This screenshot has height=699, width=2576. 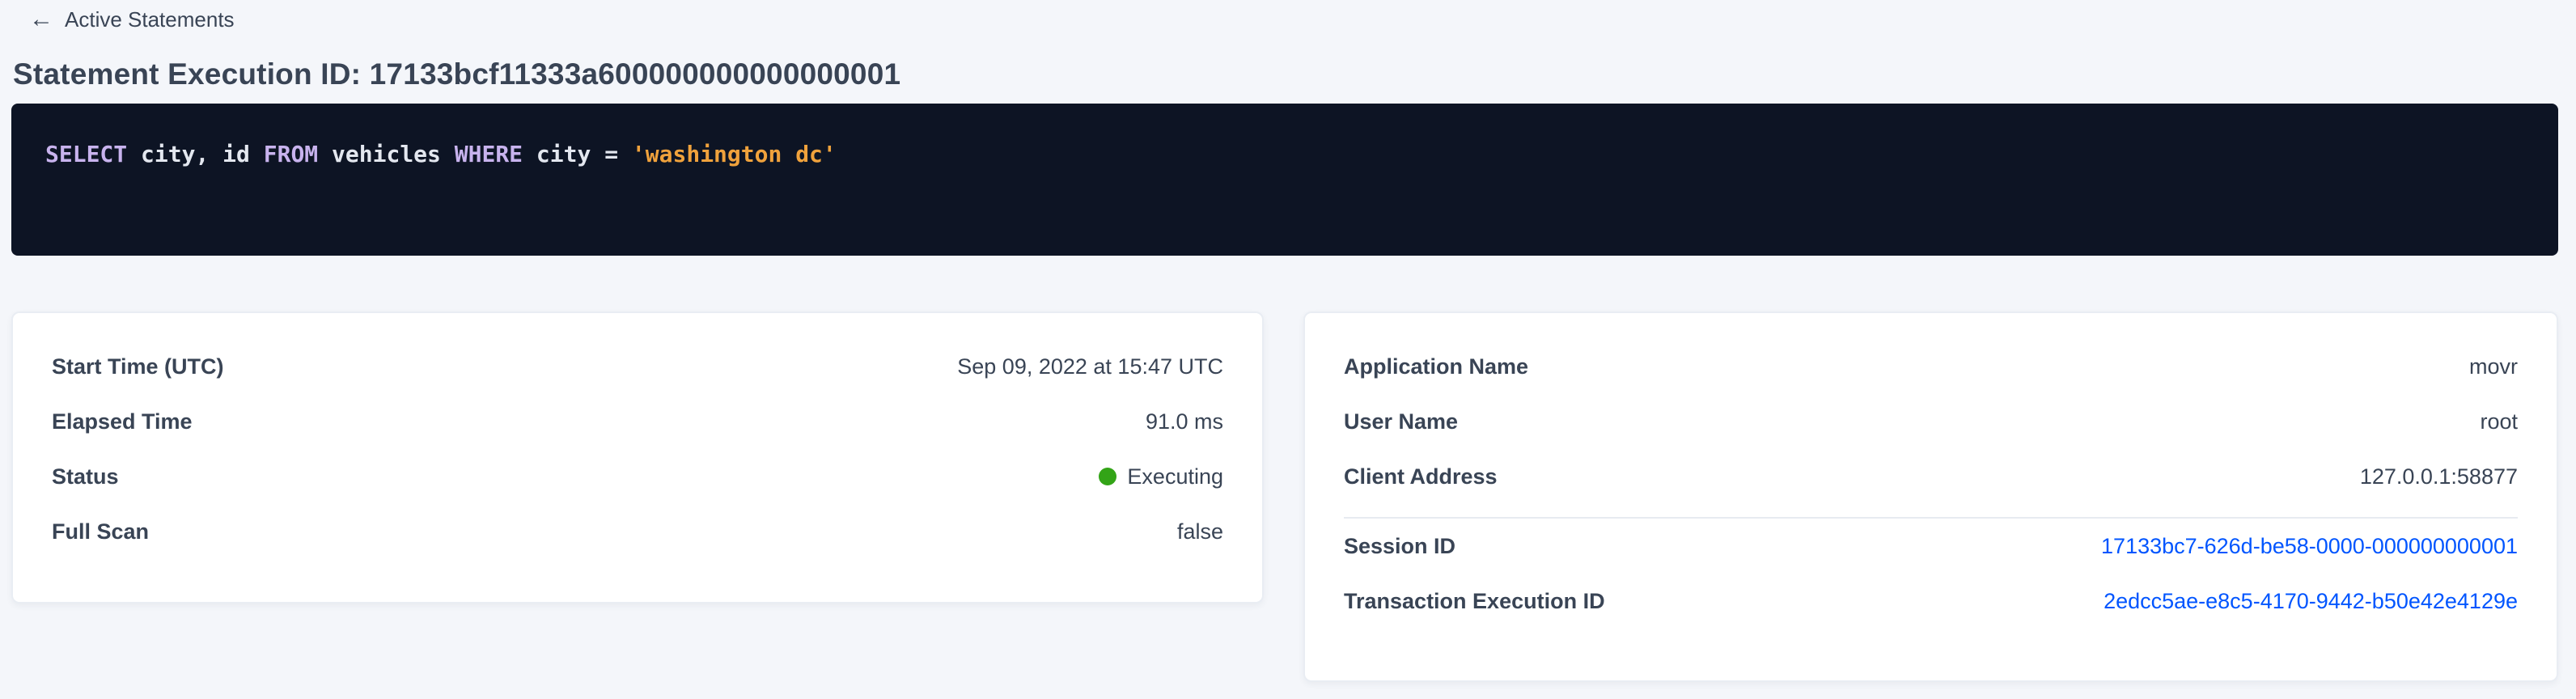 I want to click on executing-status-dot-icon, so click(x=1108, y=477).